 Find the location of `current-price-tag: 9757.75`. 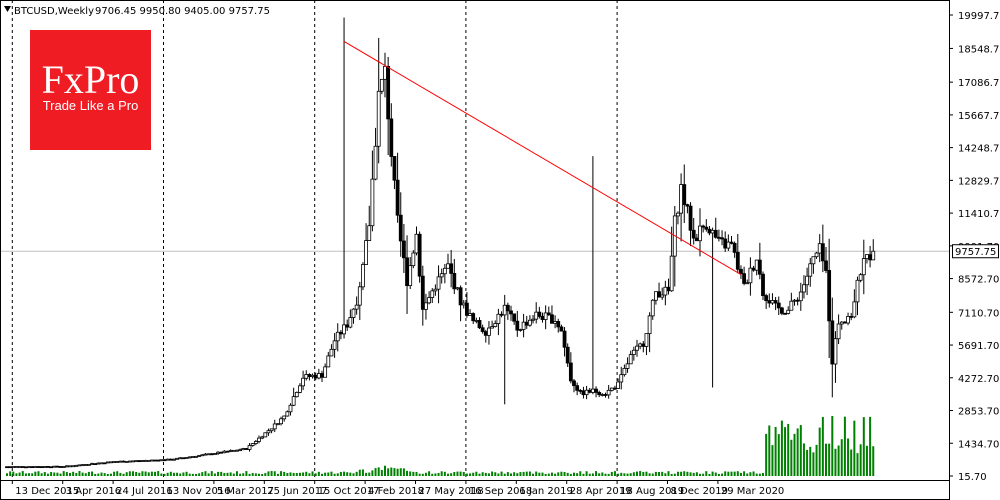

current-price-tag: 9757.75 is located at coordinates (975, 251).